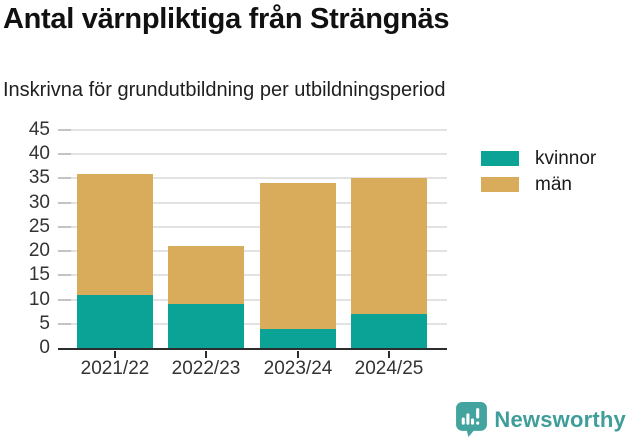 This screenshot has height=439, width=631. I want to click on legend: kvinnor män, so click(539, 174).